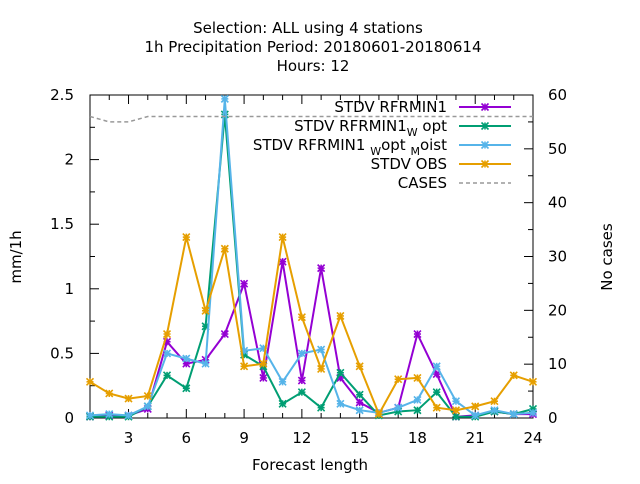  Describe the element at coordinates (310, 465) in the screenshot. I see `x-axis-label: Forecast length` at that location.